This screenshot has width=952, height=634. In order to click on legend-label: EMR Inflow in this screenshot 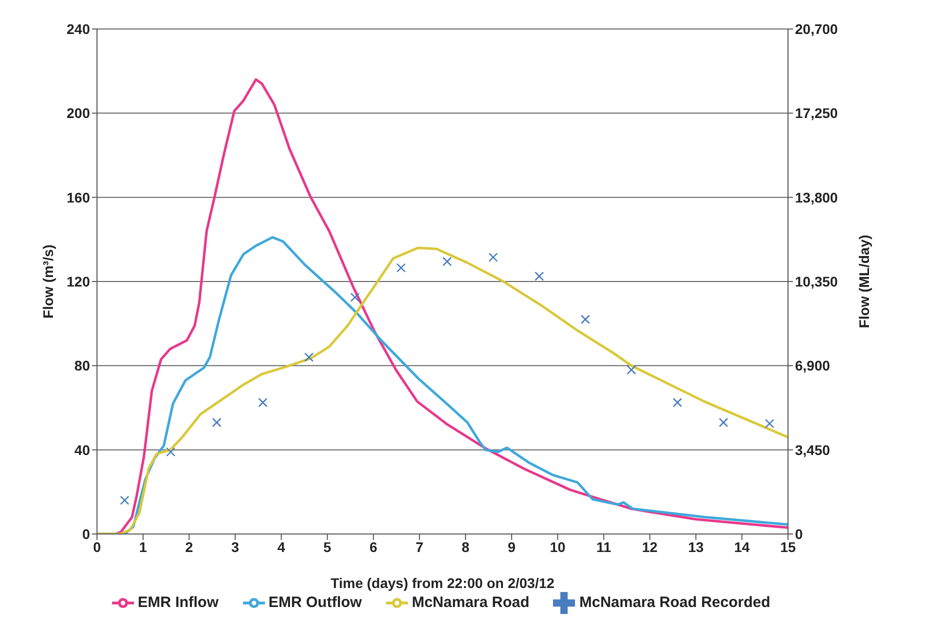, I will do `click(178, 602)`.